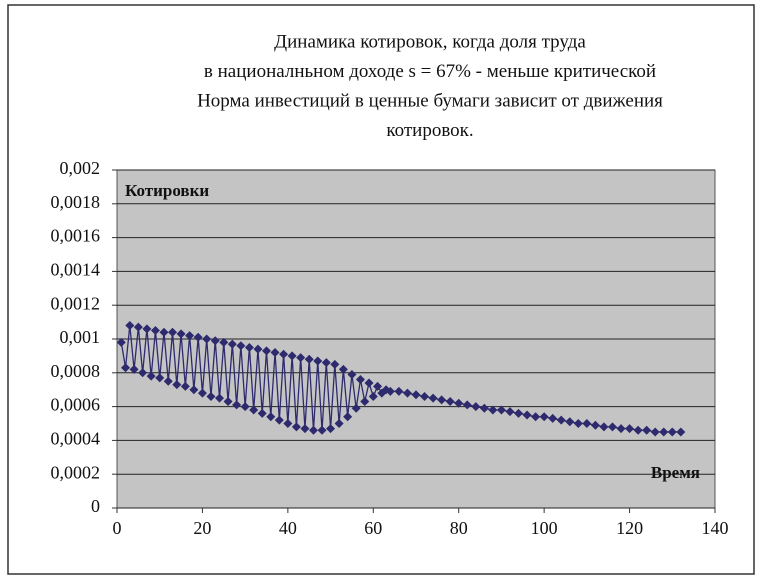 The height and width of the screenshot is (588, 763). What do you see at coordinates (80, 337) in the screenshot?
I see `y-tick-label: 0,001` at bounding box center [80, 337].